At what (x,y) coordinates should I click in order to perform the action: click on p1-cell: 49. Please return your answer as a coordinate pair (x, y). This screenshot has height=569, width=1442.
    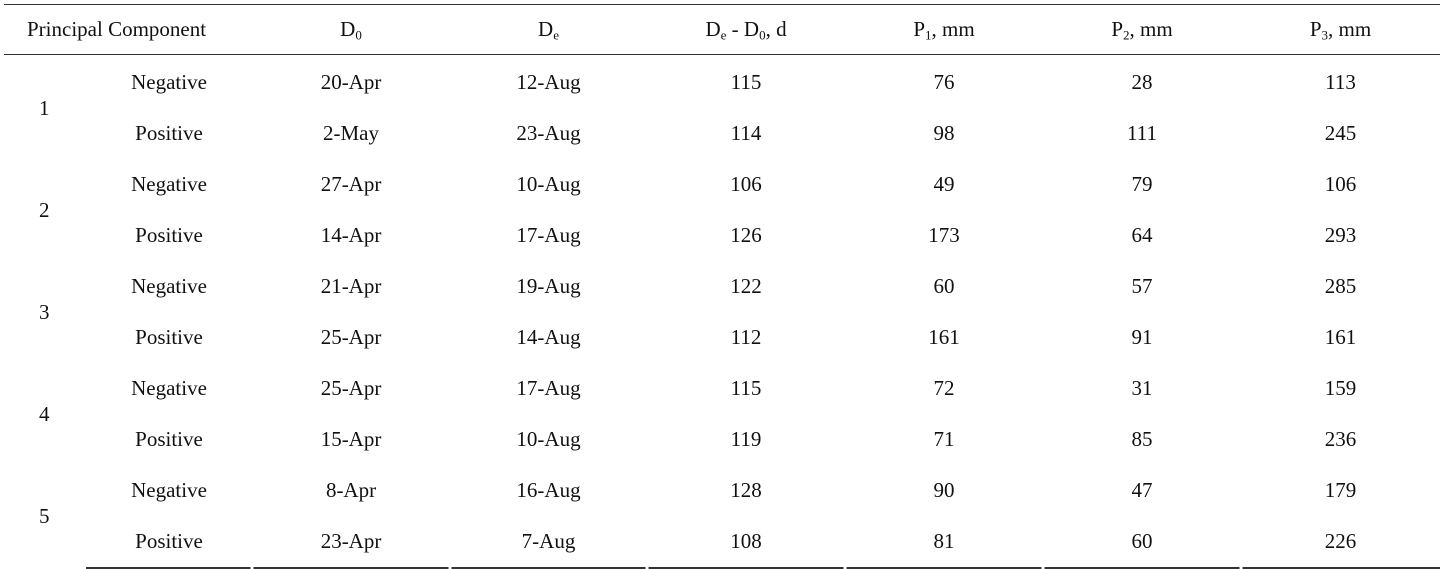
    Looking at the image, I should click on (944, 184).